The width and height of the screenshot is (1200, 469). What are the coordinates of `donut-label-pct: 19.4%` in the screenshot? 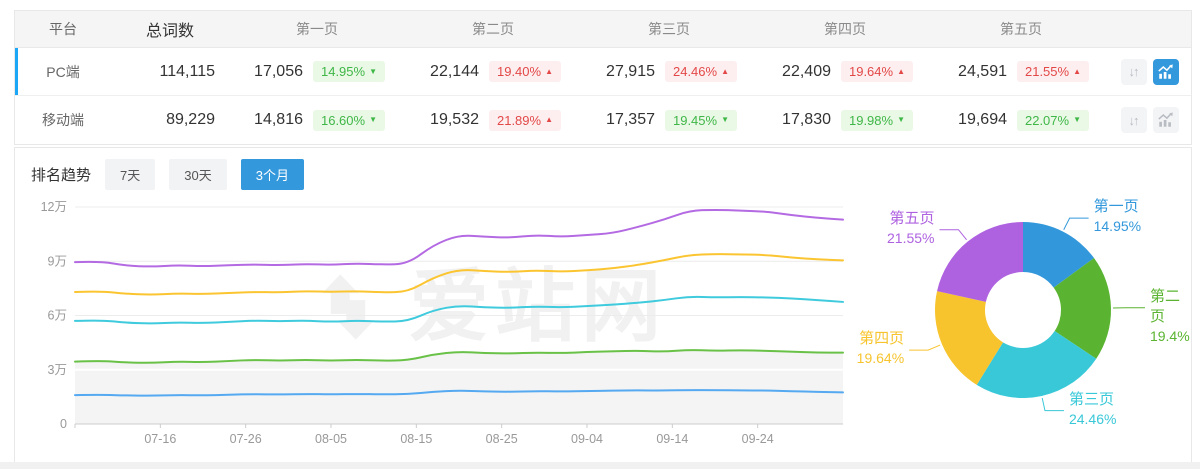 It's located at (1169, 336).